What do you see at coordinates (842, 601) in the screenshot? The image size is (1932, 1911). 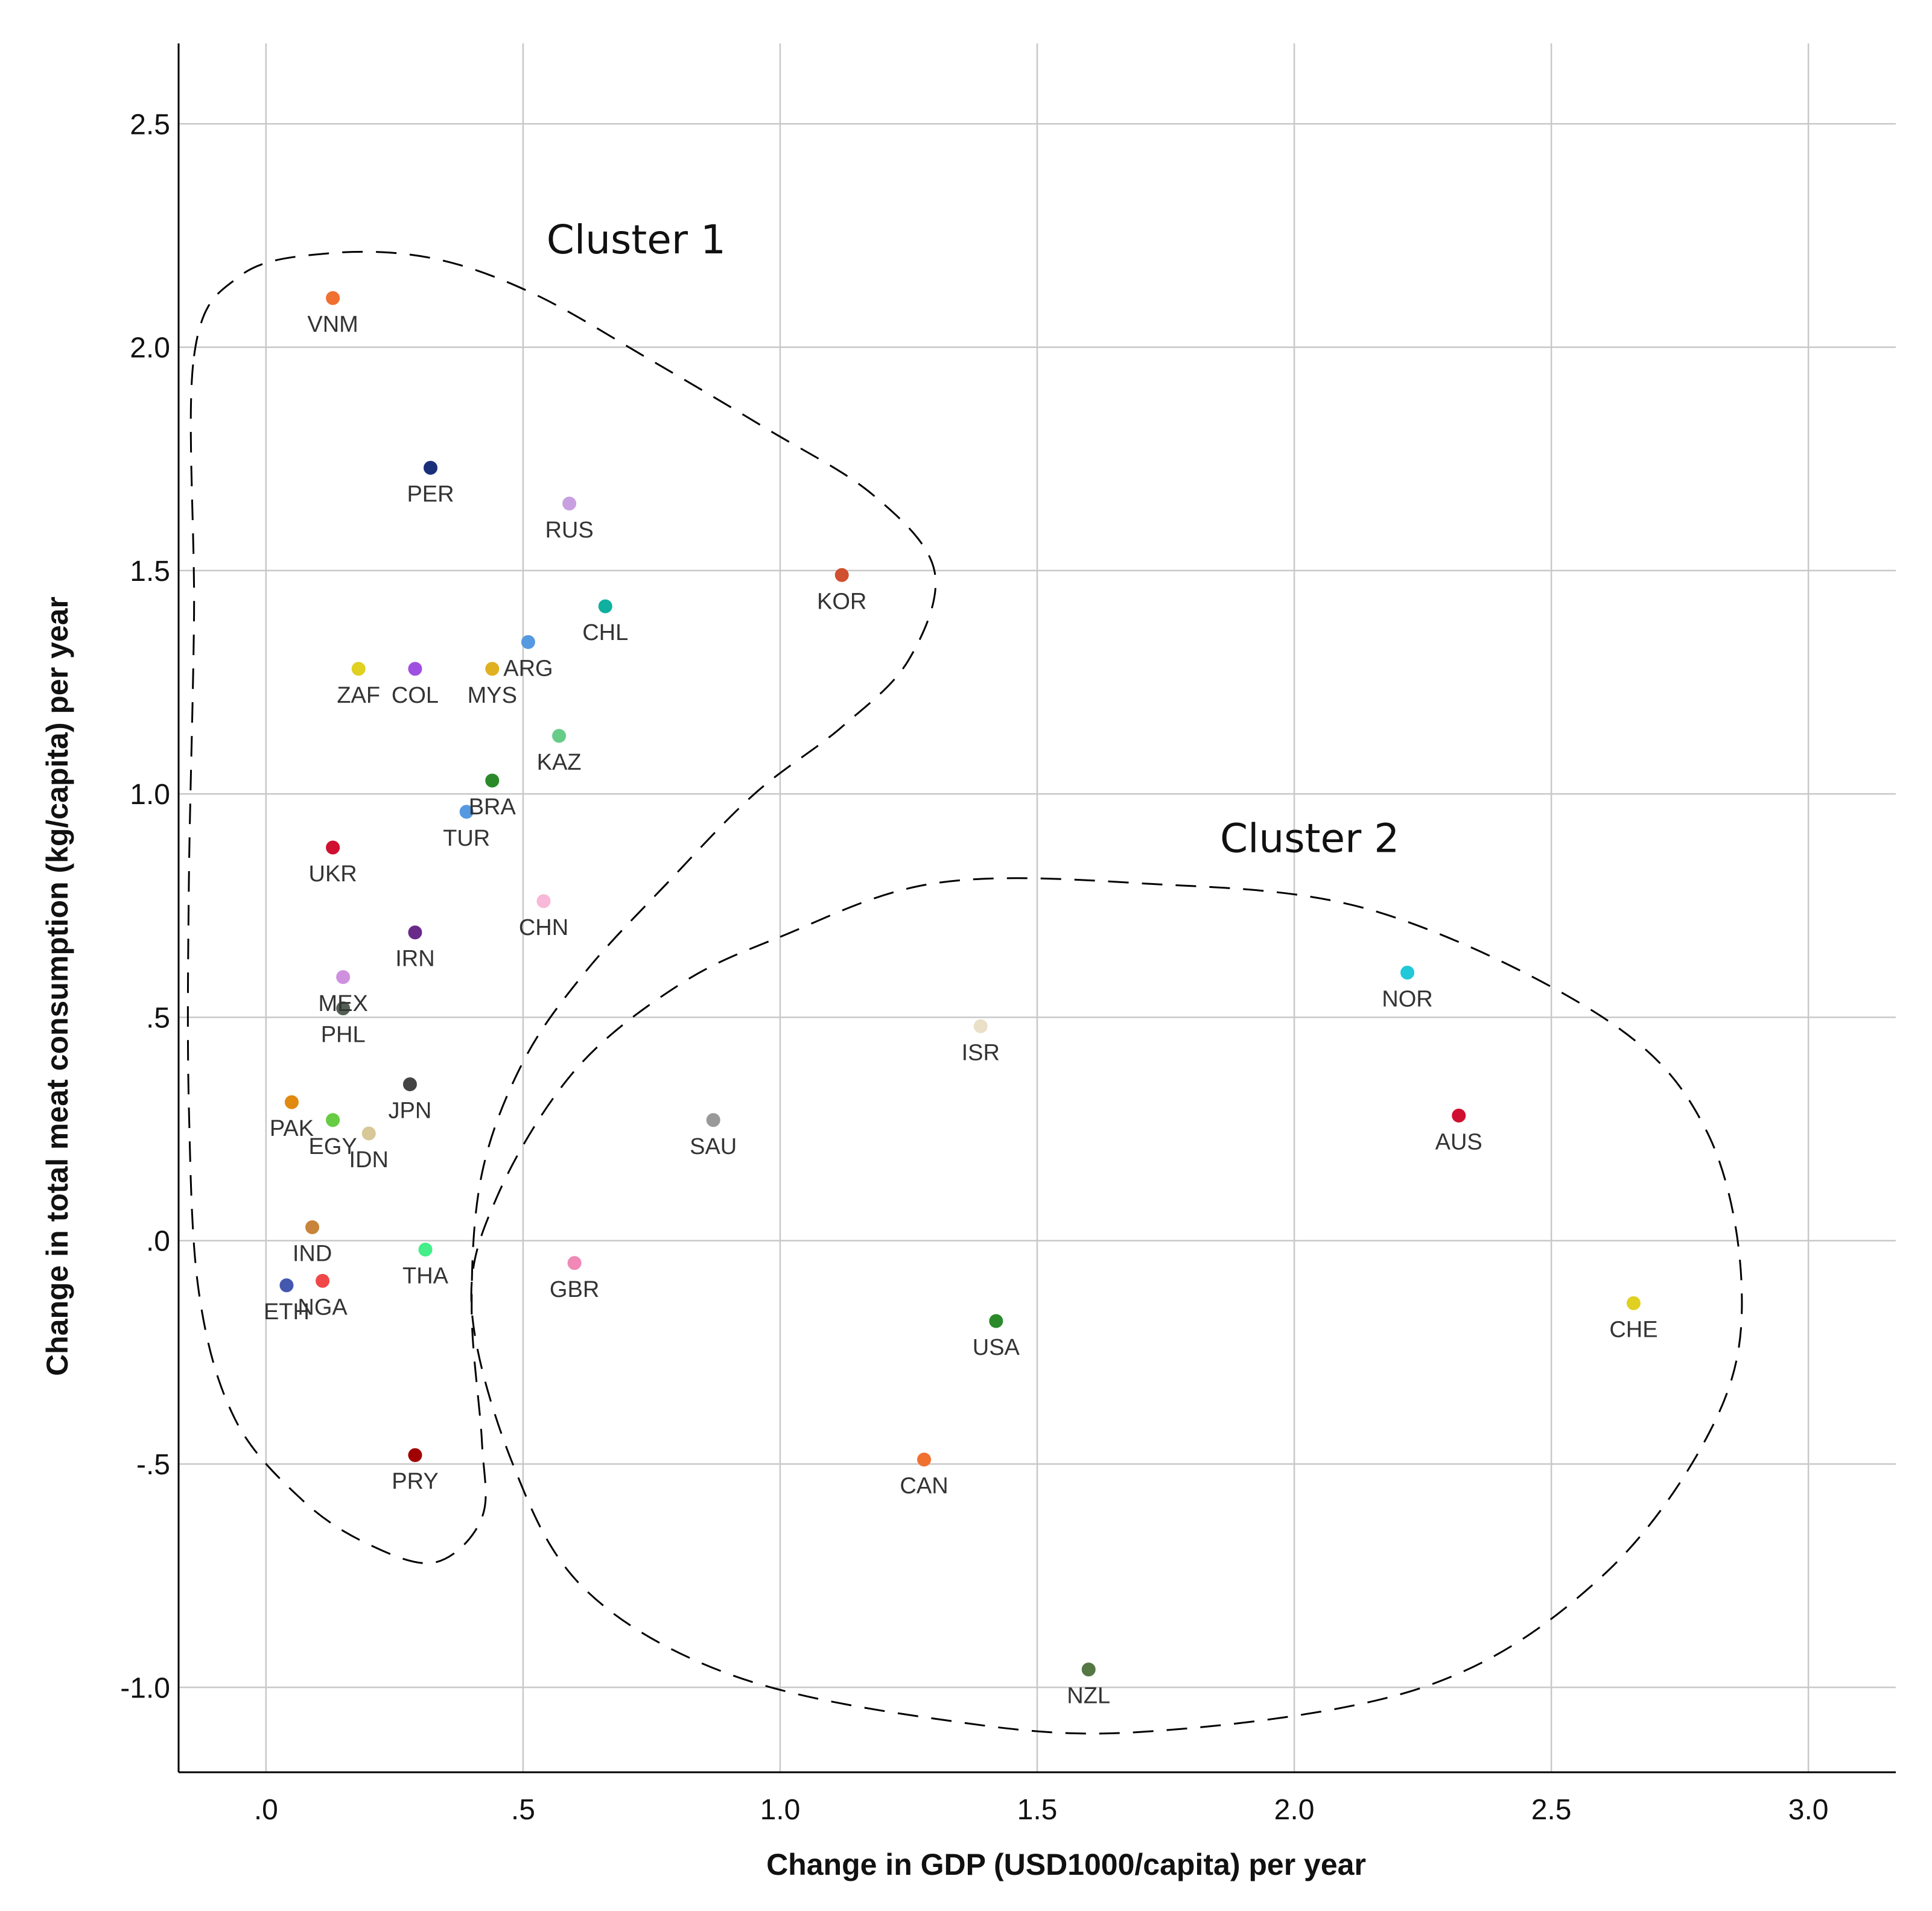 I see `point-label-kor: KOR` at bounding box center [842, 601].